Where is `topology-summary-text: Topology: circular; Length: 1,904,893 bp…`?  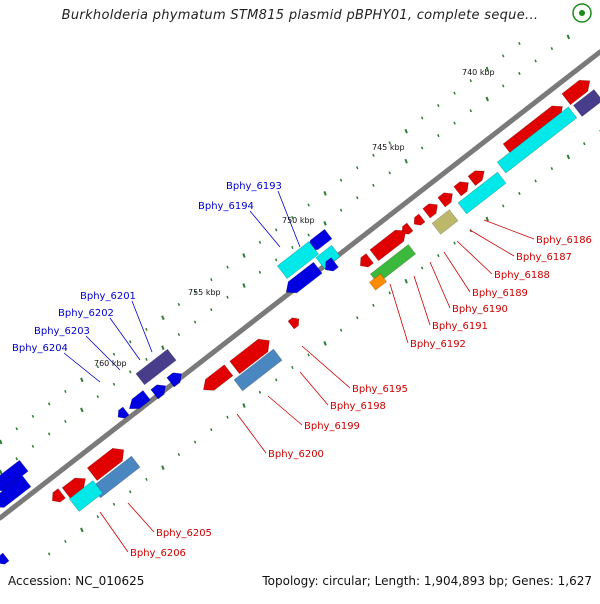
topology-summary-text: Topology: circular; Length: 1,904,893 bp… is located at coordinates (427, 581).